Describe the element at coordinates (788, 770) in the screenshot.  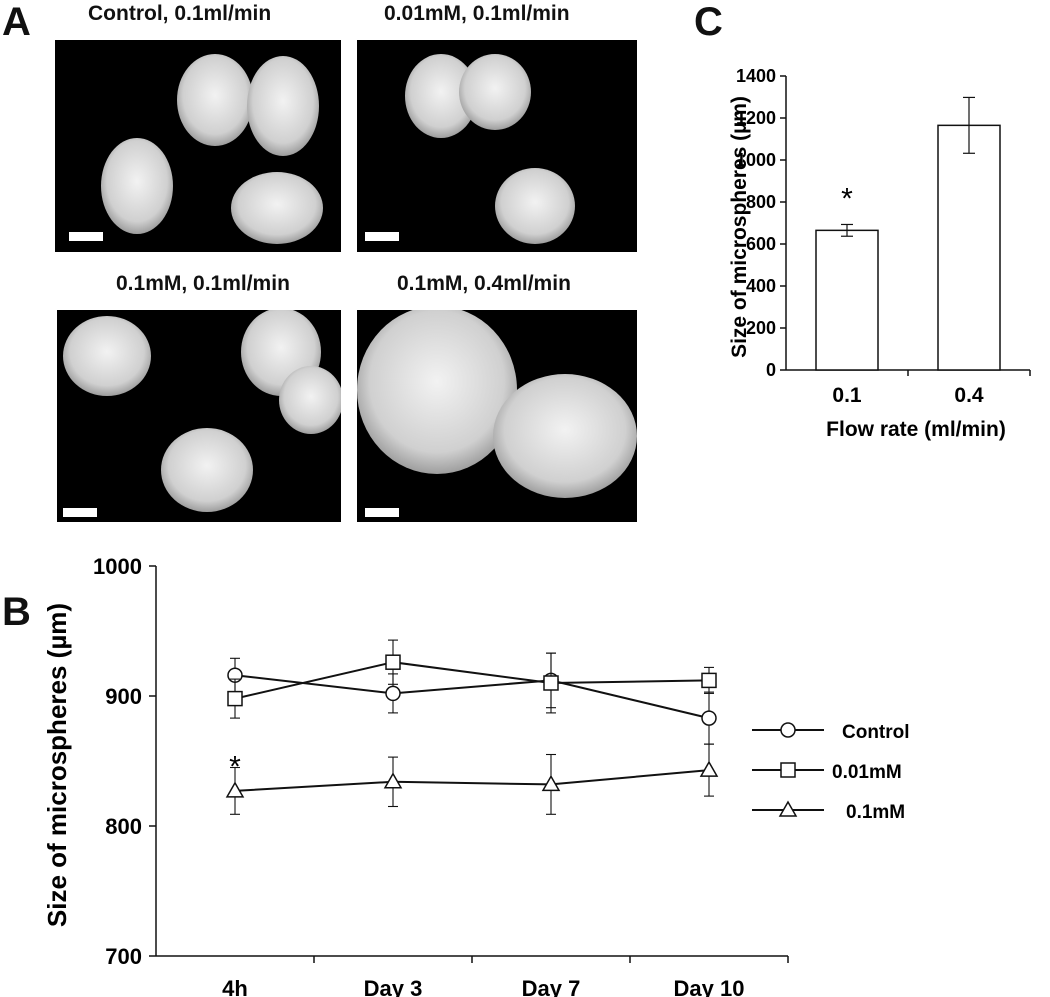
I see `legend-marker-square` at that location.